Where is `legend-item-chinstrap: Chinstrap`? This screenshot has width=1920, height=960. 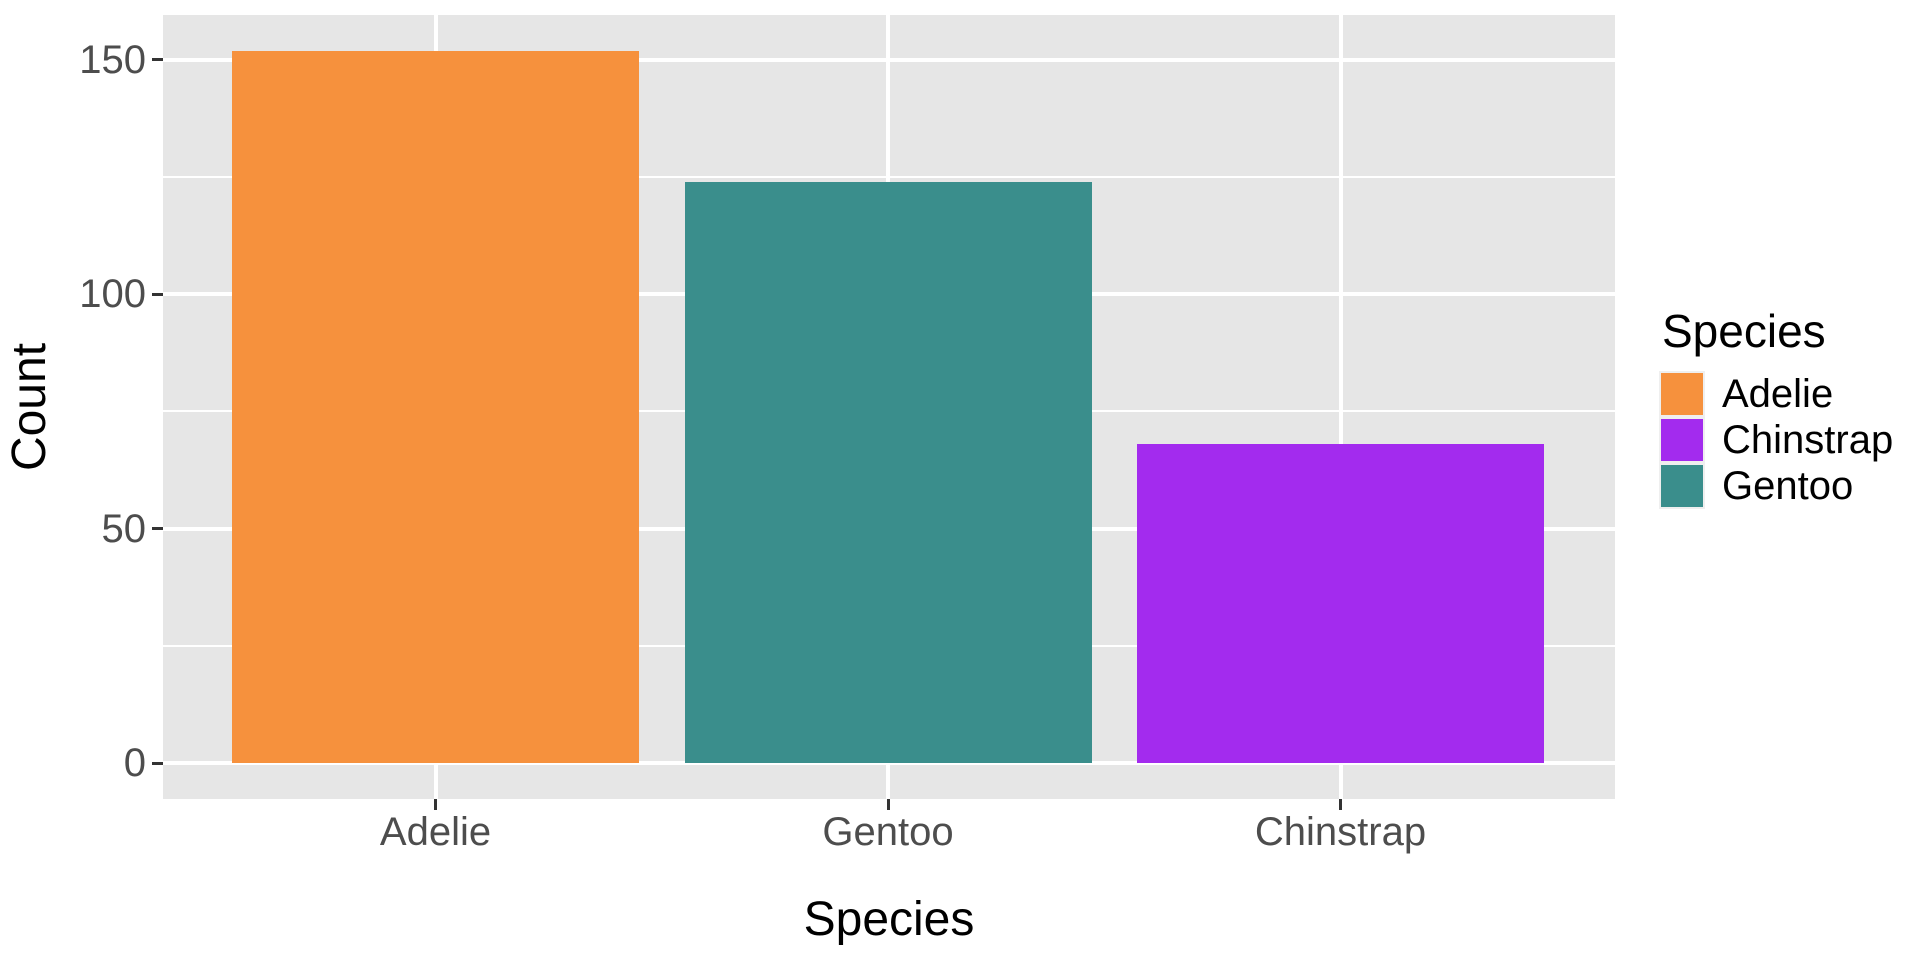
legend-item-chinstrap: Chinstrap is located at coordinates (1776, 440).